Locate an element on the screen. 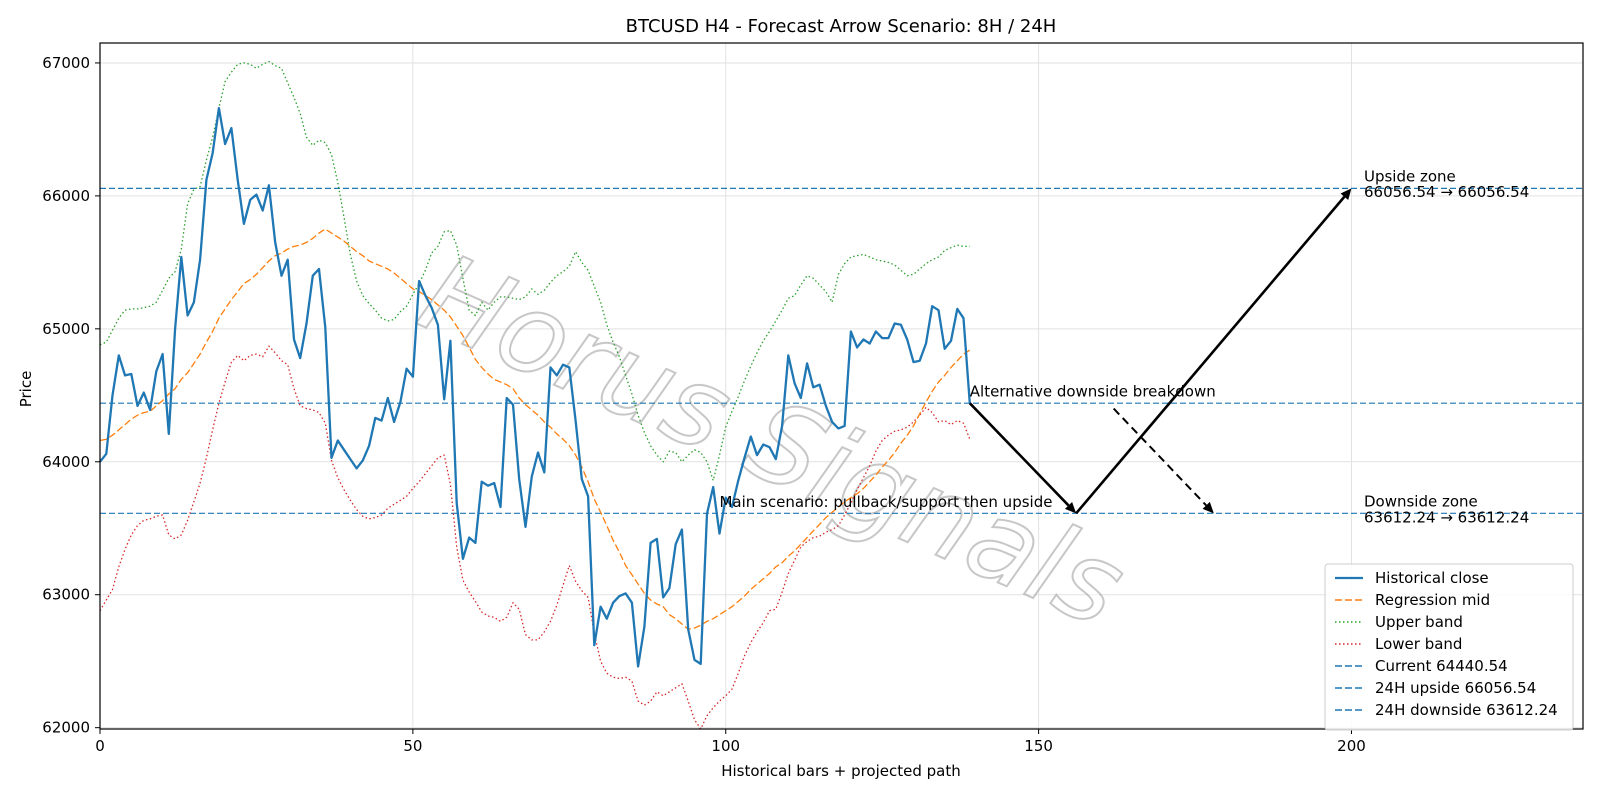 The width and height of the screenshot is (1600, 800). legend-label: Current 64440.54 is located at coordinates (1441, 666).